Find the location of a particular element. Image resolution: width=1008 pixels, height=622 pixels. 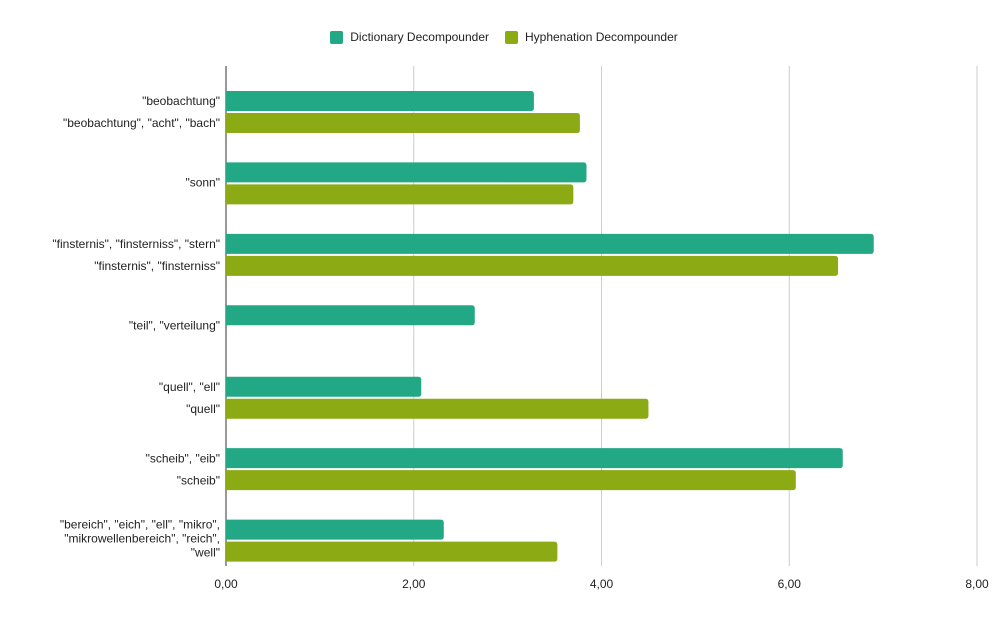

category-label: "teil", "verteilung" is located at coordinates (174, 325).